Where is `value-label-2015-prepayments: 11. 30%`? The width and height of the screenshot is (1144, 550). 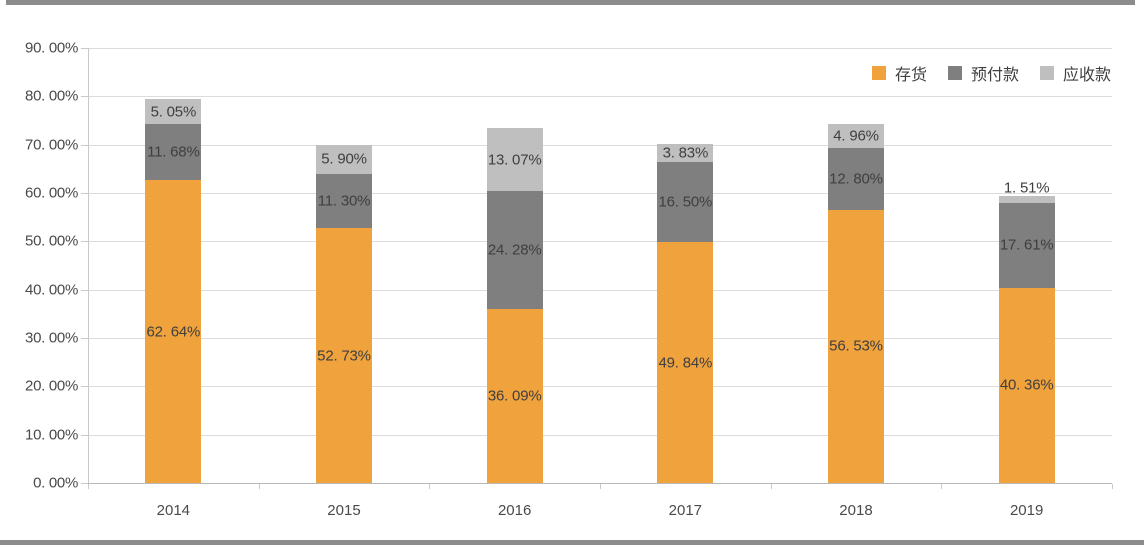 value-label-2015-prepayments: 11. 30% is located at coordinates (344, 201).